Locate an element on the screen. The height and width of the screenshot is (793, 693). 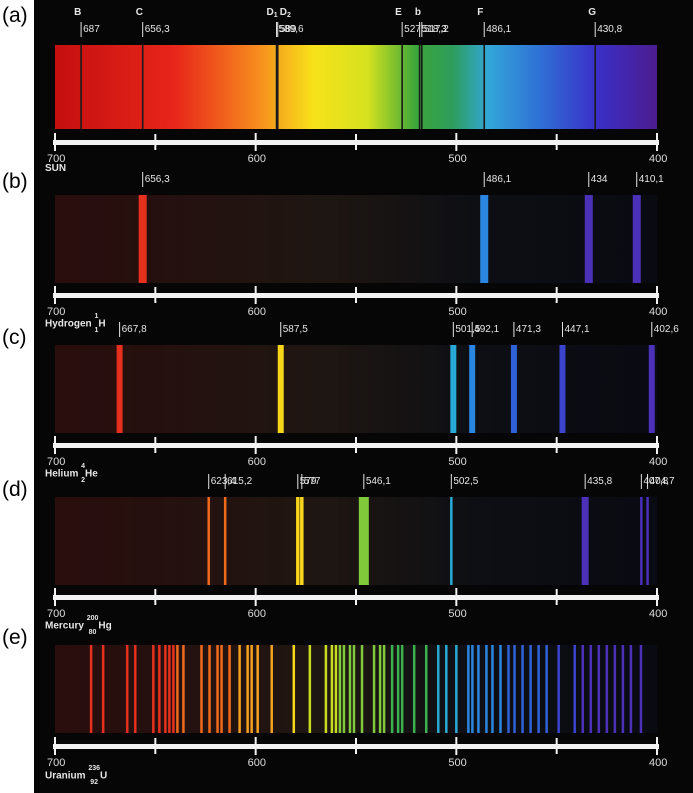
line-label: 402,6 is located at coordinates (666, 329).